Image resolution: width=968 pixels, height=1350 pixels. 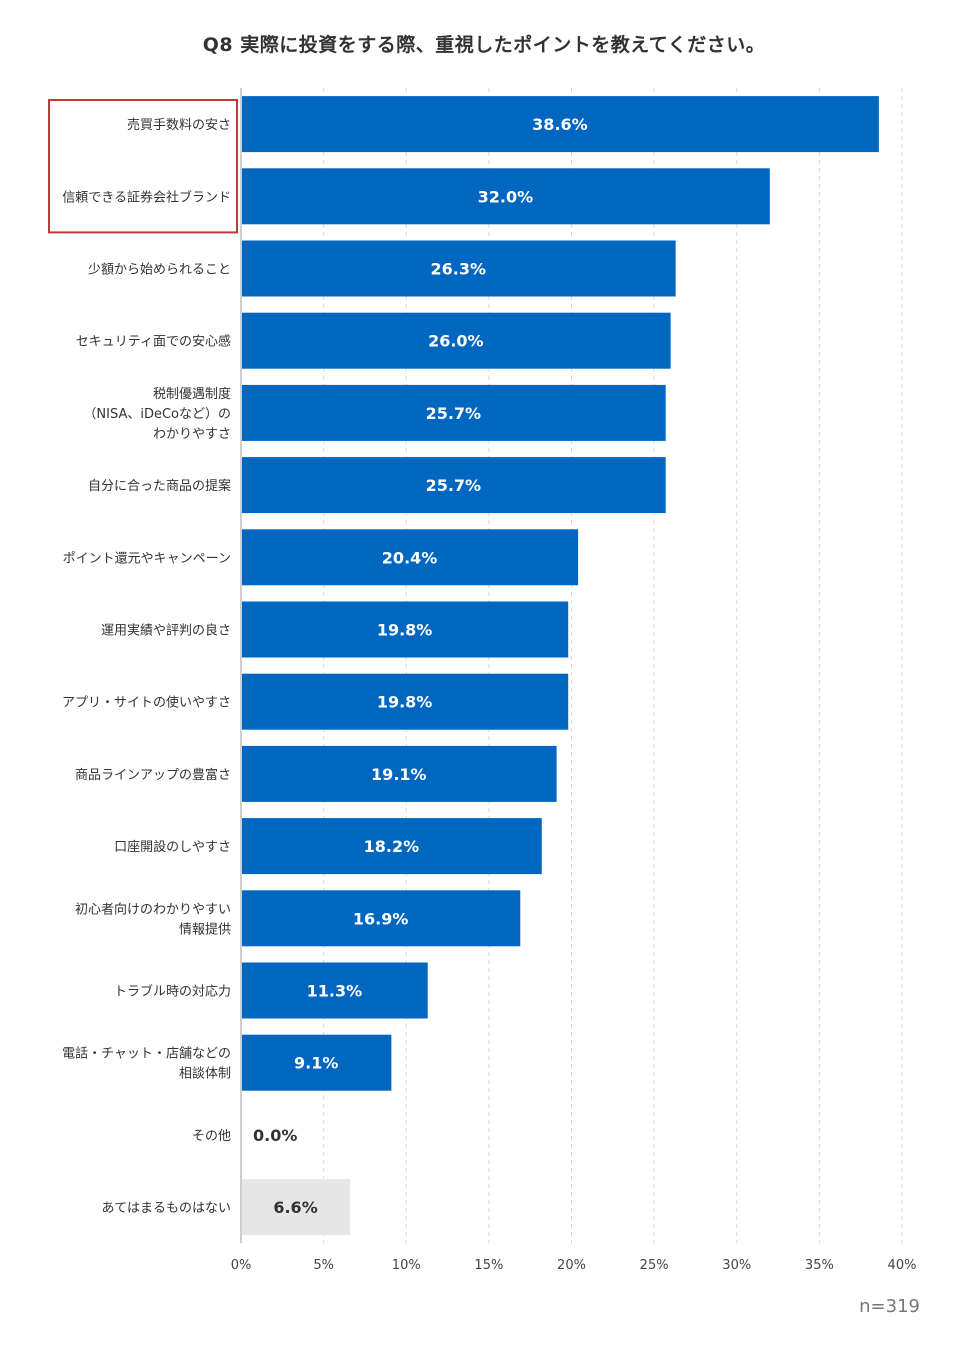 I want to click on bar-value-label: 32.0%, so click(x=506, y=196).